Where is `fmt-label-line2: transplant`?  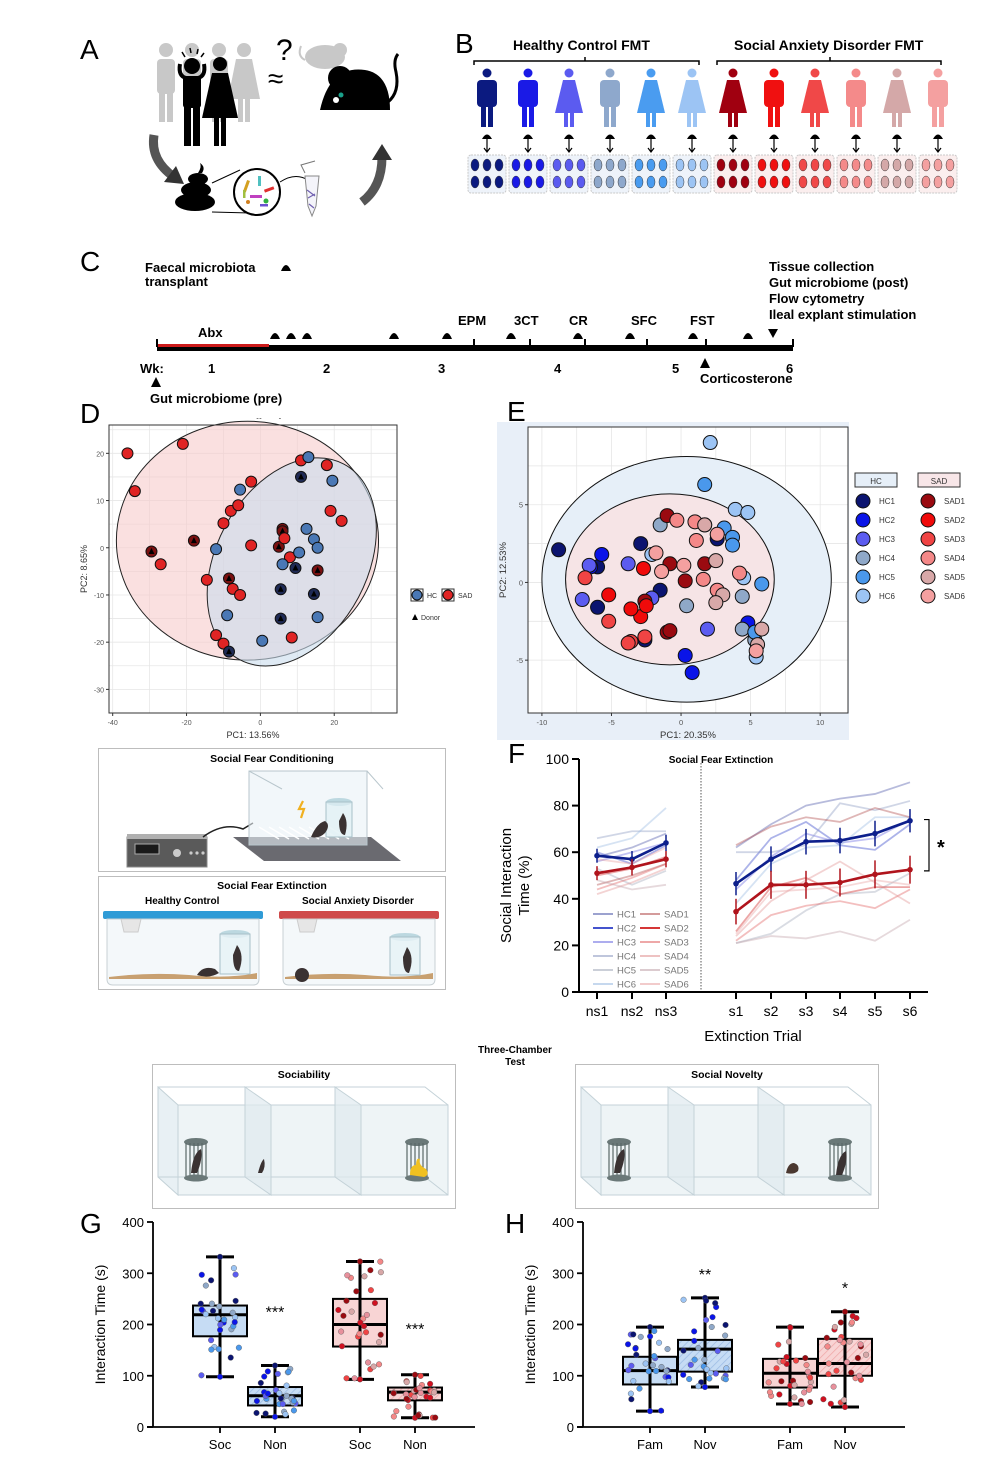
fmt-label-line2: transplant is located at coordinates (177, 281).